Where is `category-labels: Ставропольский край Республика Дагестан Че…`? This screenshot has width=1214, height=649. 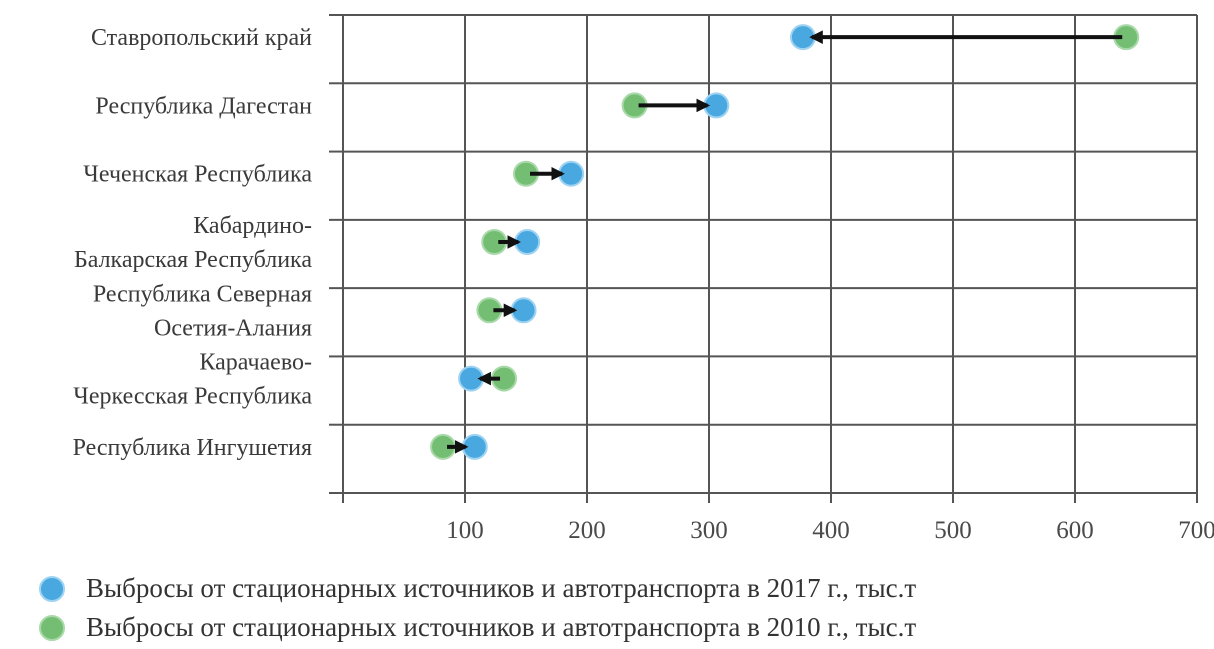 category-labels: Ставропольский край Республика Дагестан Че… is located at coordinates (193, 243).